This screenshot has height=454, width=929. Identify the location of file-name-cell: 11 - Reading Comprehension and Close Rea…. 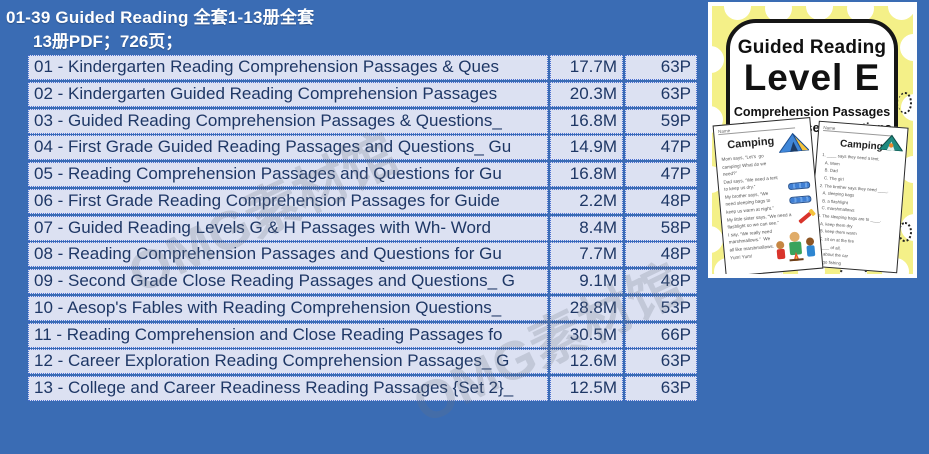
(288, 335).